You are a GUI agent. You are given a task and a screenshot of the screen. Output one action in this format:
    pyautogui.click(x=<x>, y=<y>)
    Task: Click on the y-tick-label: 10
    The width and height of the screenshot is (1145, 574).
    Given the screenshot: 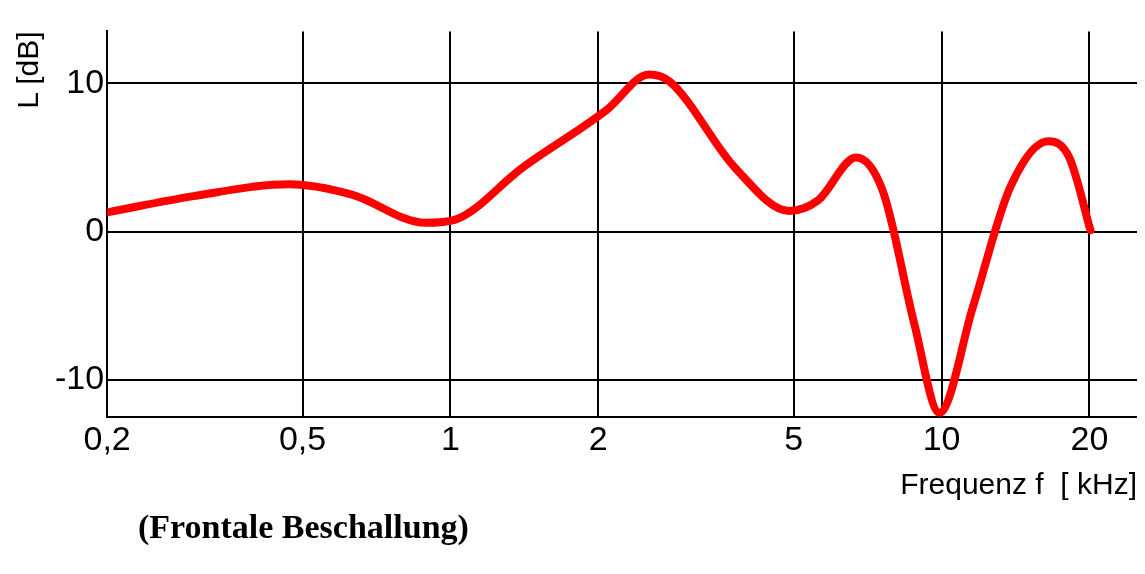 What is the action you would take?
    pyautogui.click(x=85, y=80)
    